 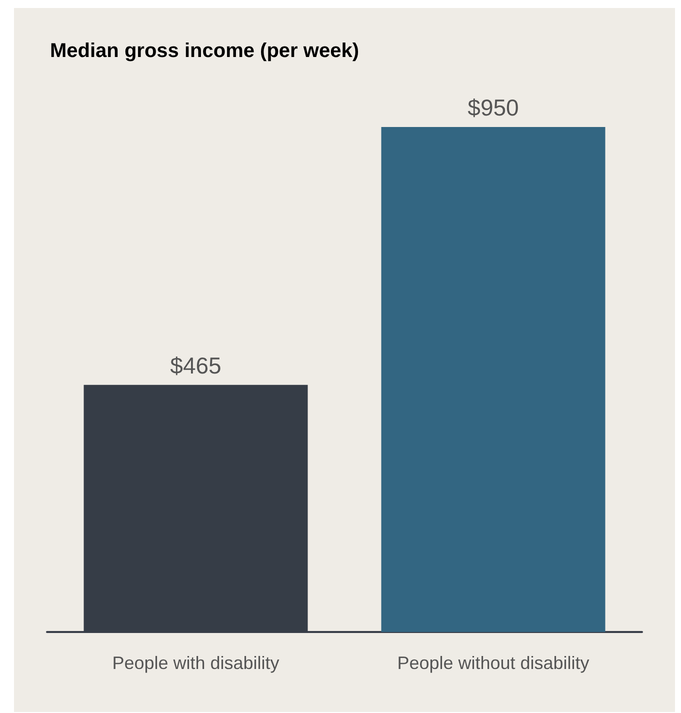 What do you see at coordinates (196, 663) in the screenshot?
I see `x-tick-label: People with disability` at bounding box center [196, 663].